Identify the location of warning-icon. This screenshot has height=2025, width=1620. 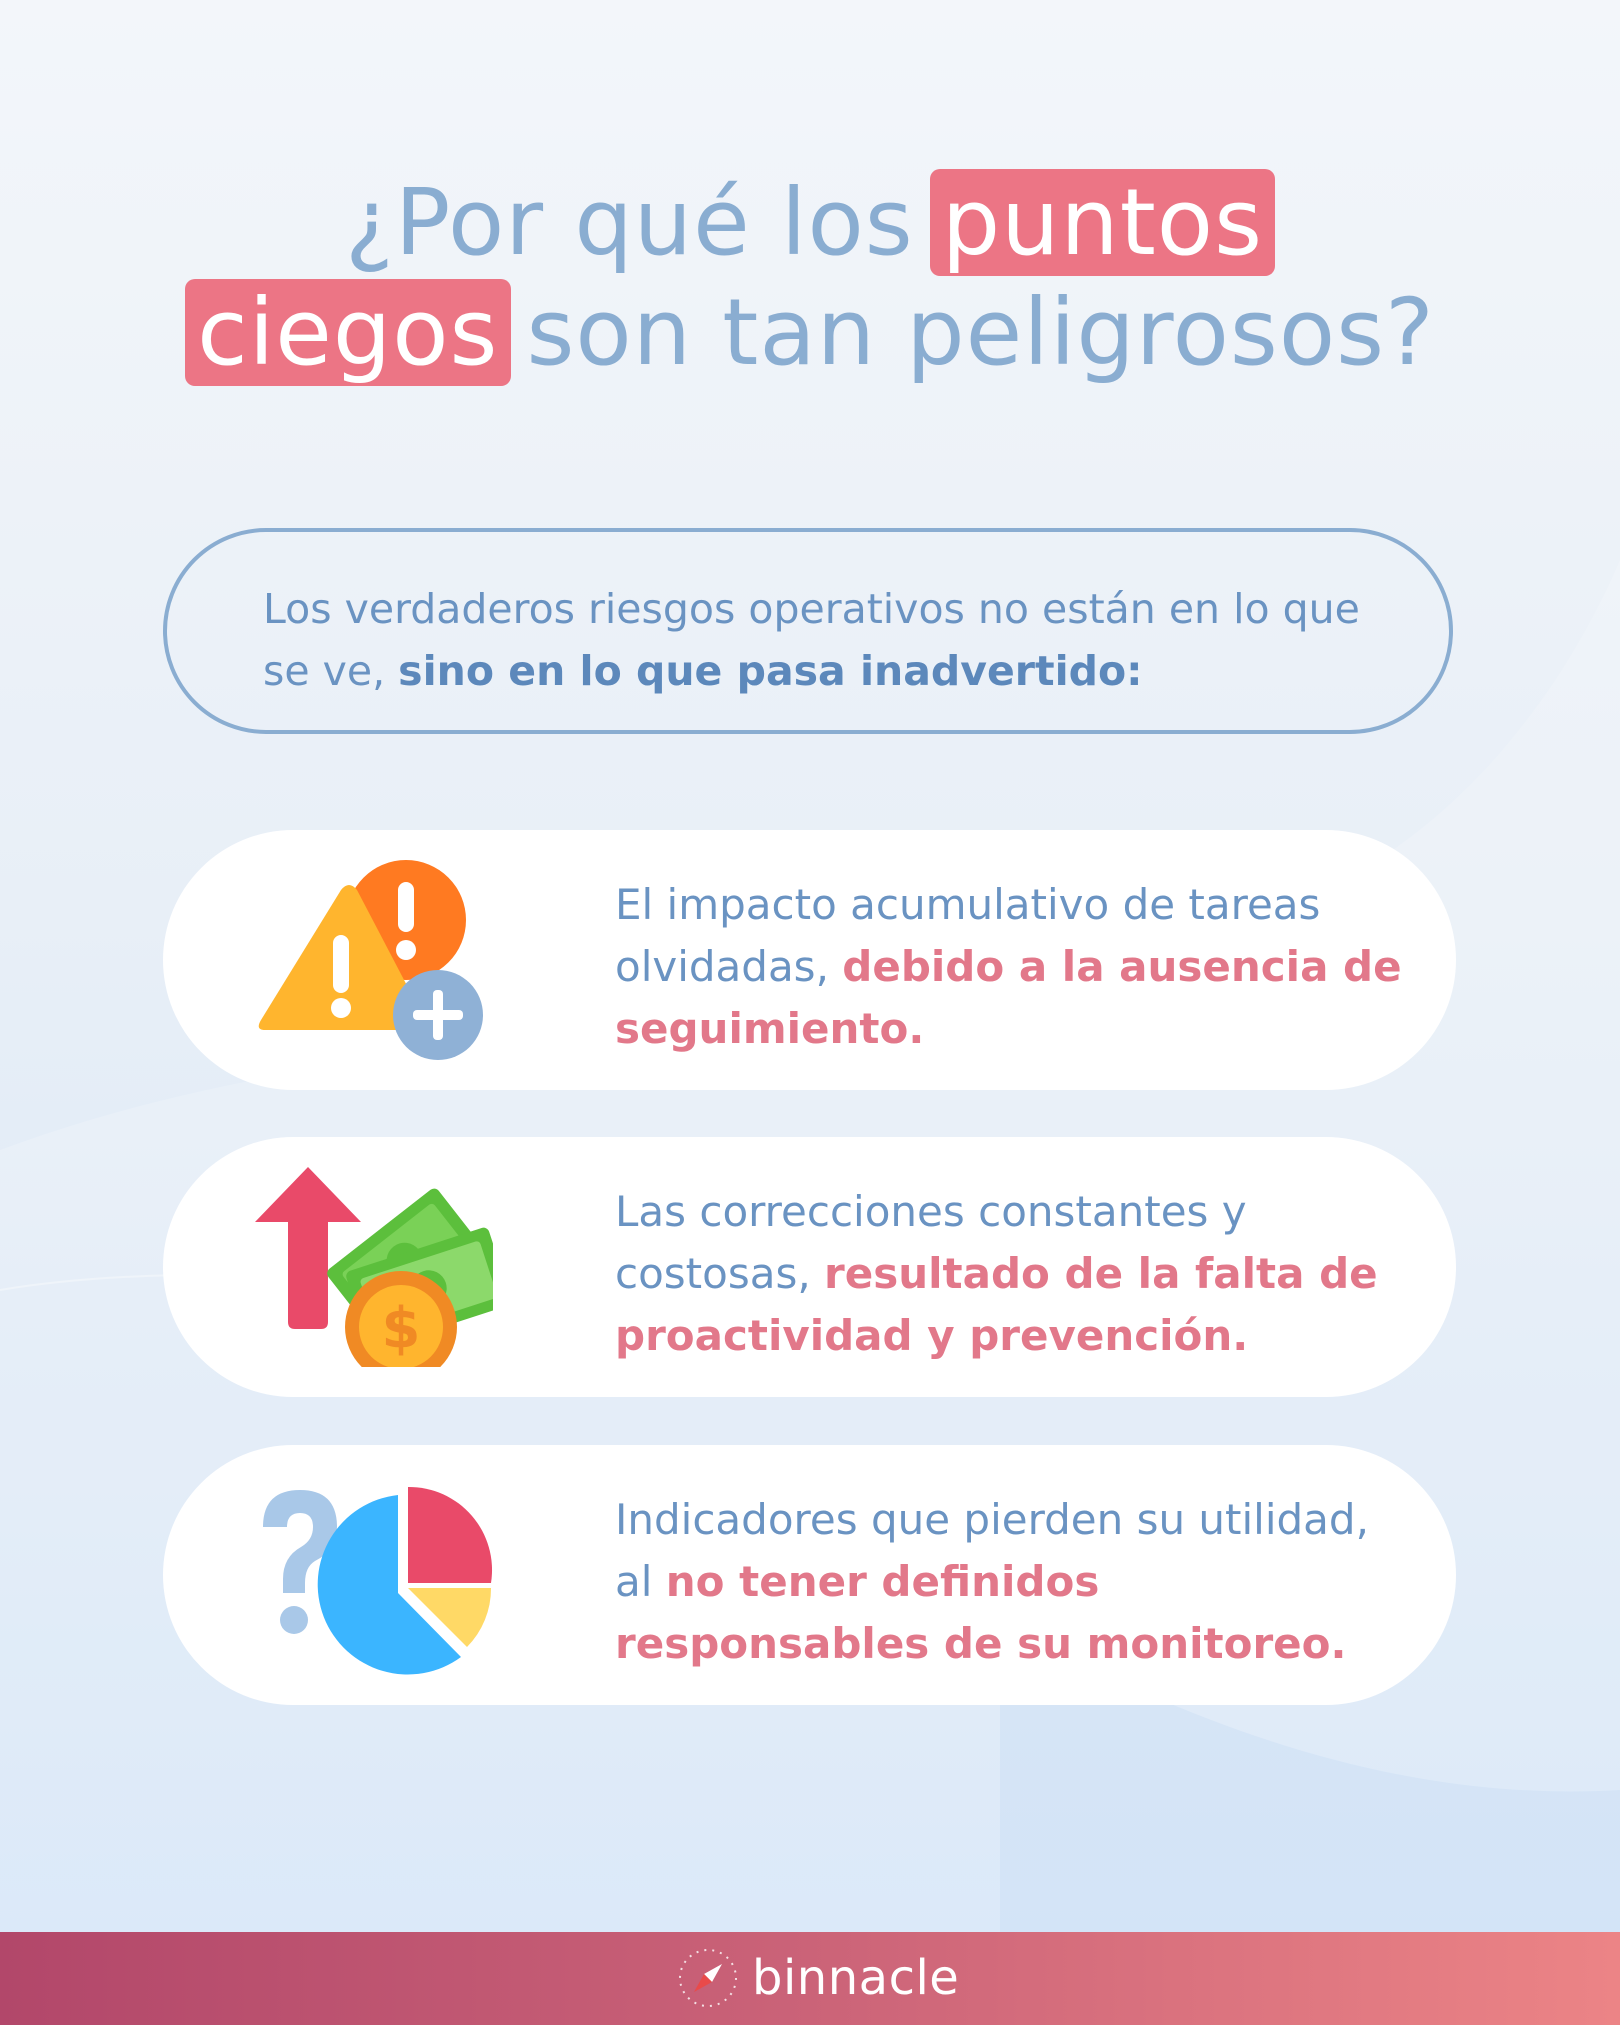
(370, 960).